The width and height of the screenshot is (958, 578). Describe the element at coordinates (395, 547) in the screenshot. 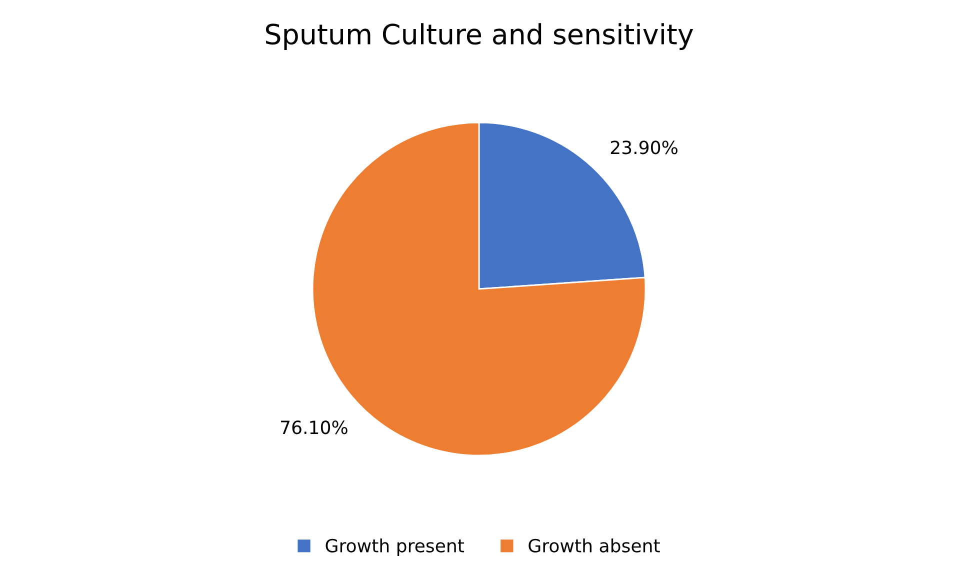

I see `legend-label: Growth present` at that location.